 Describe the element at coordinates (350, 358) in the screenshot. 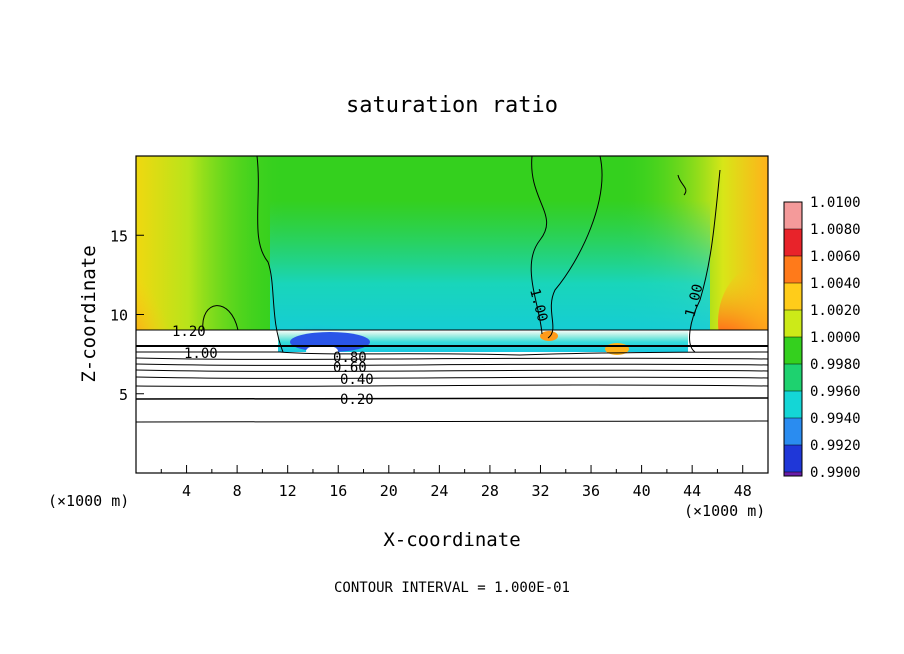

I see `contour-label-3: 0.80` at that location.